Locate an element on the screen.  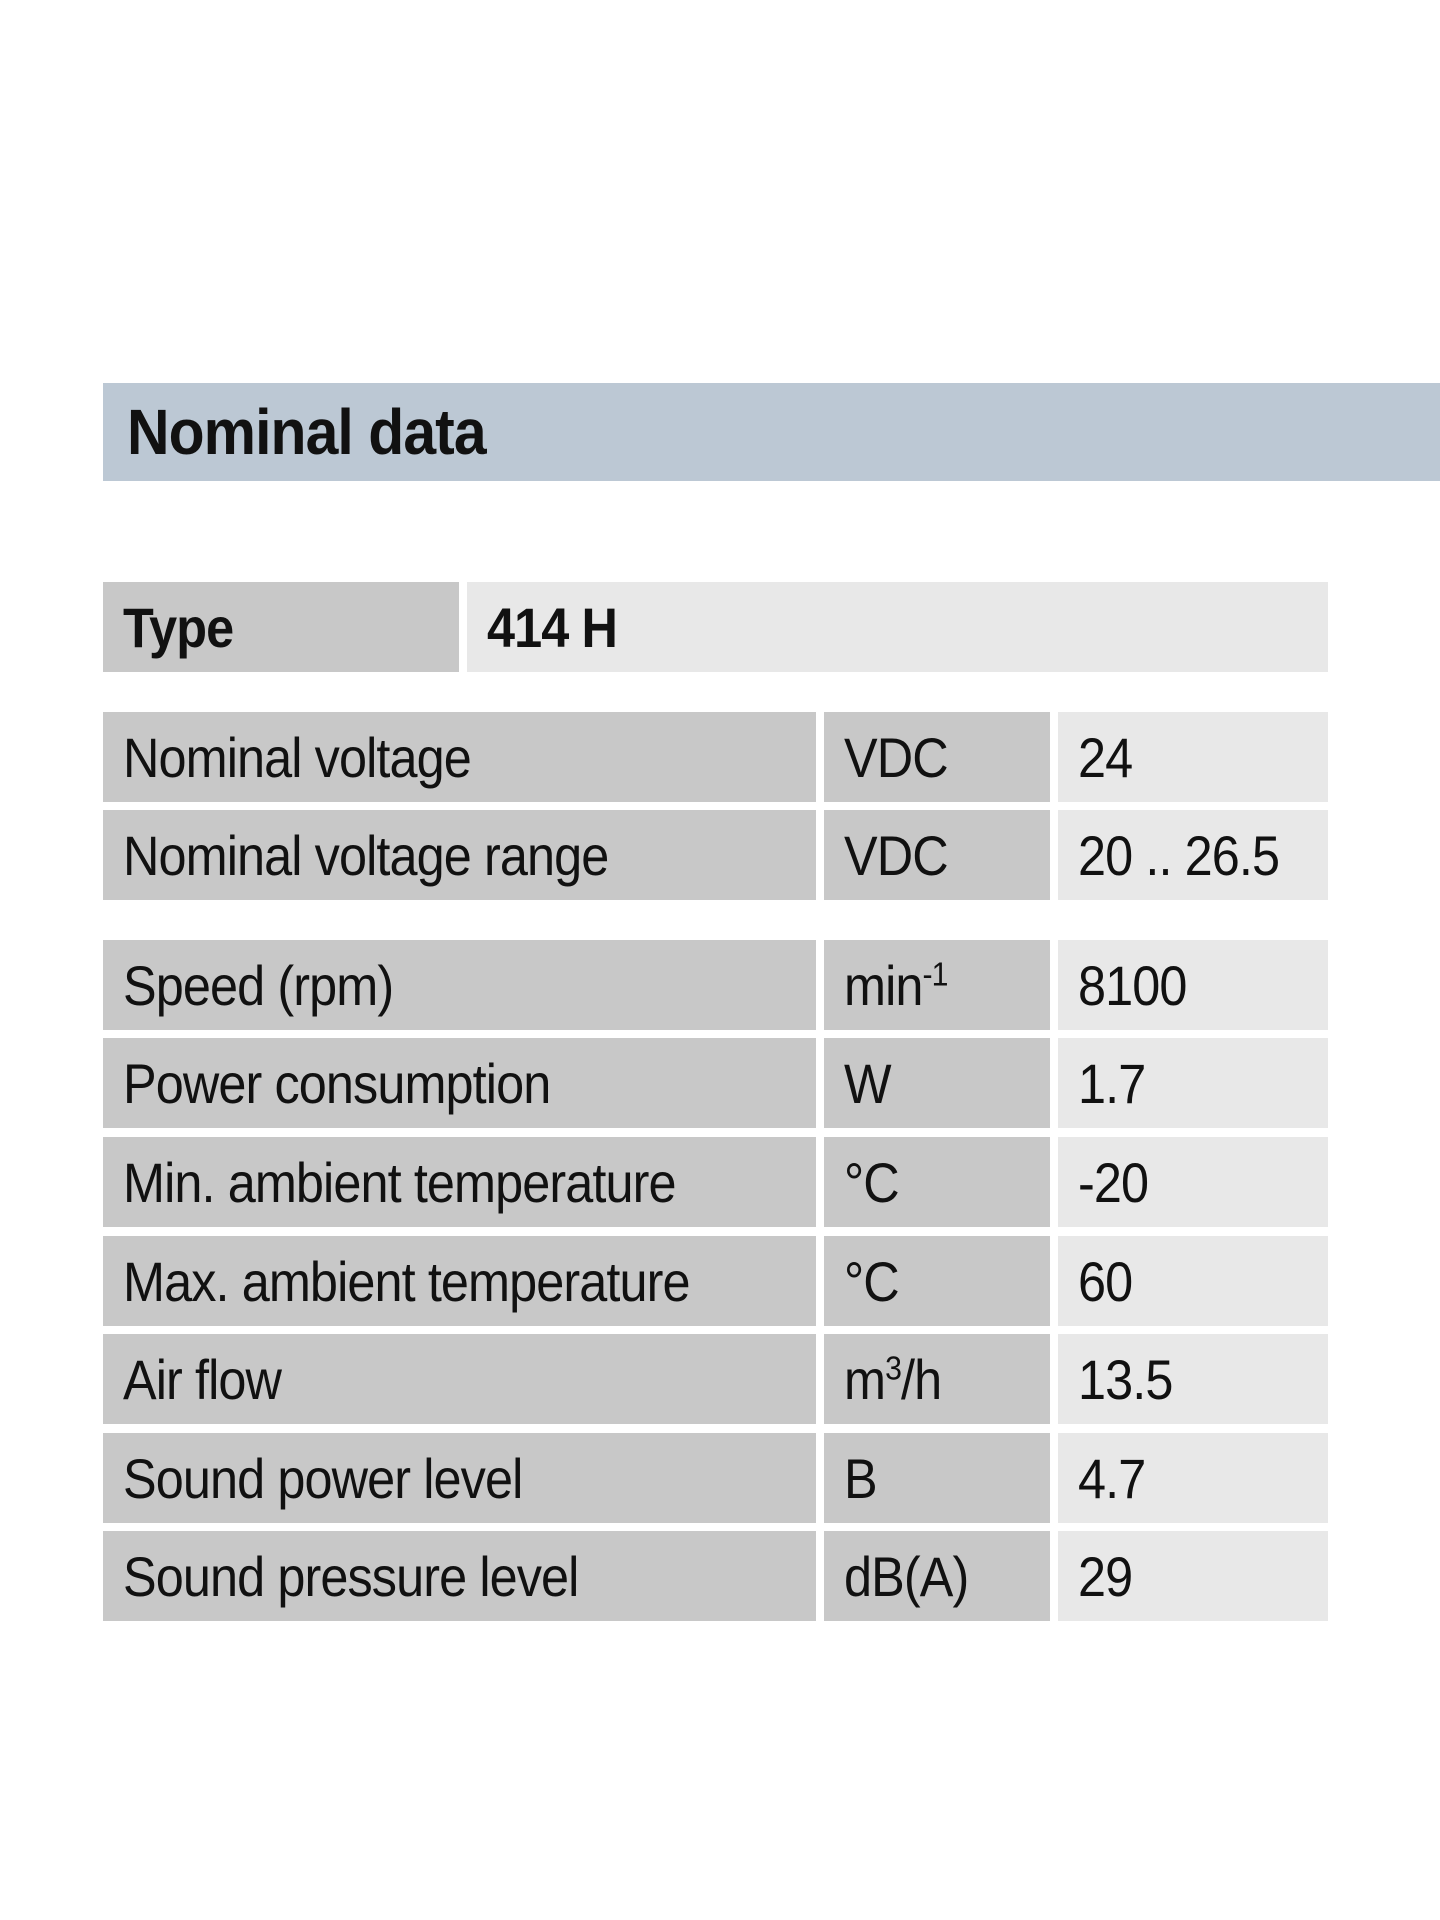
row-unit-cell: dB(A) is located at coordinates (937, 1576).